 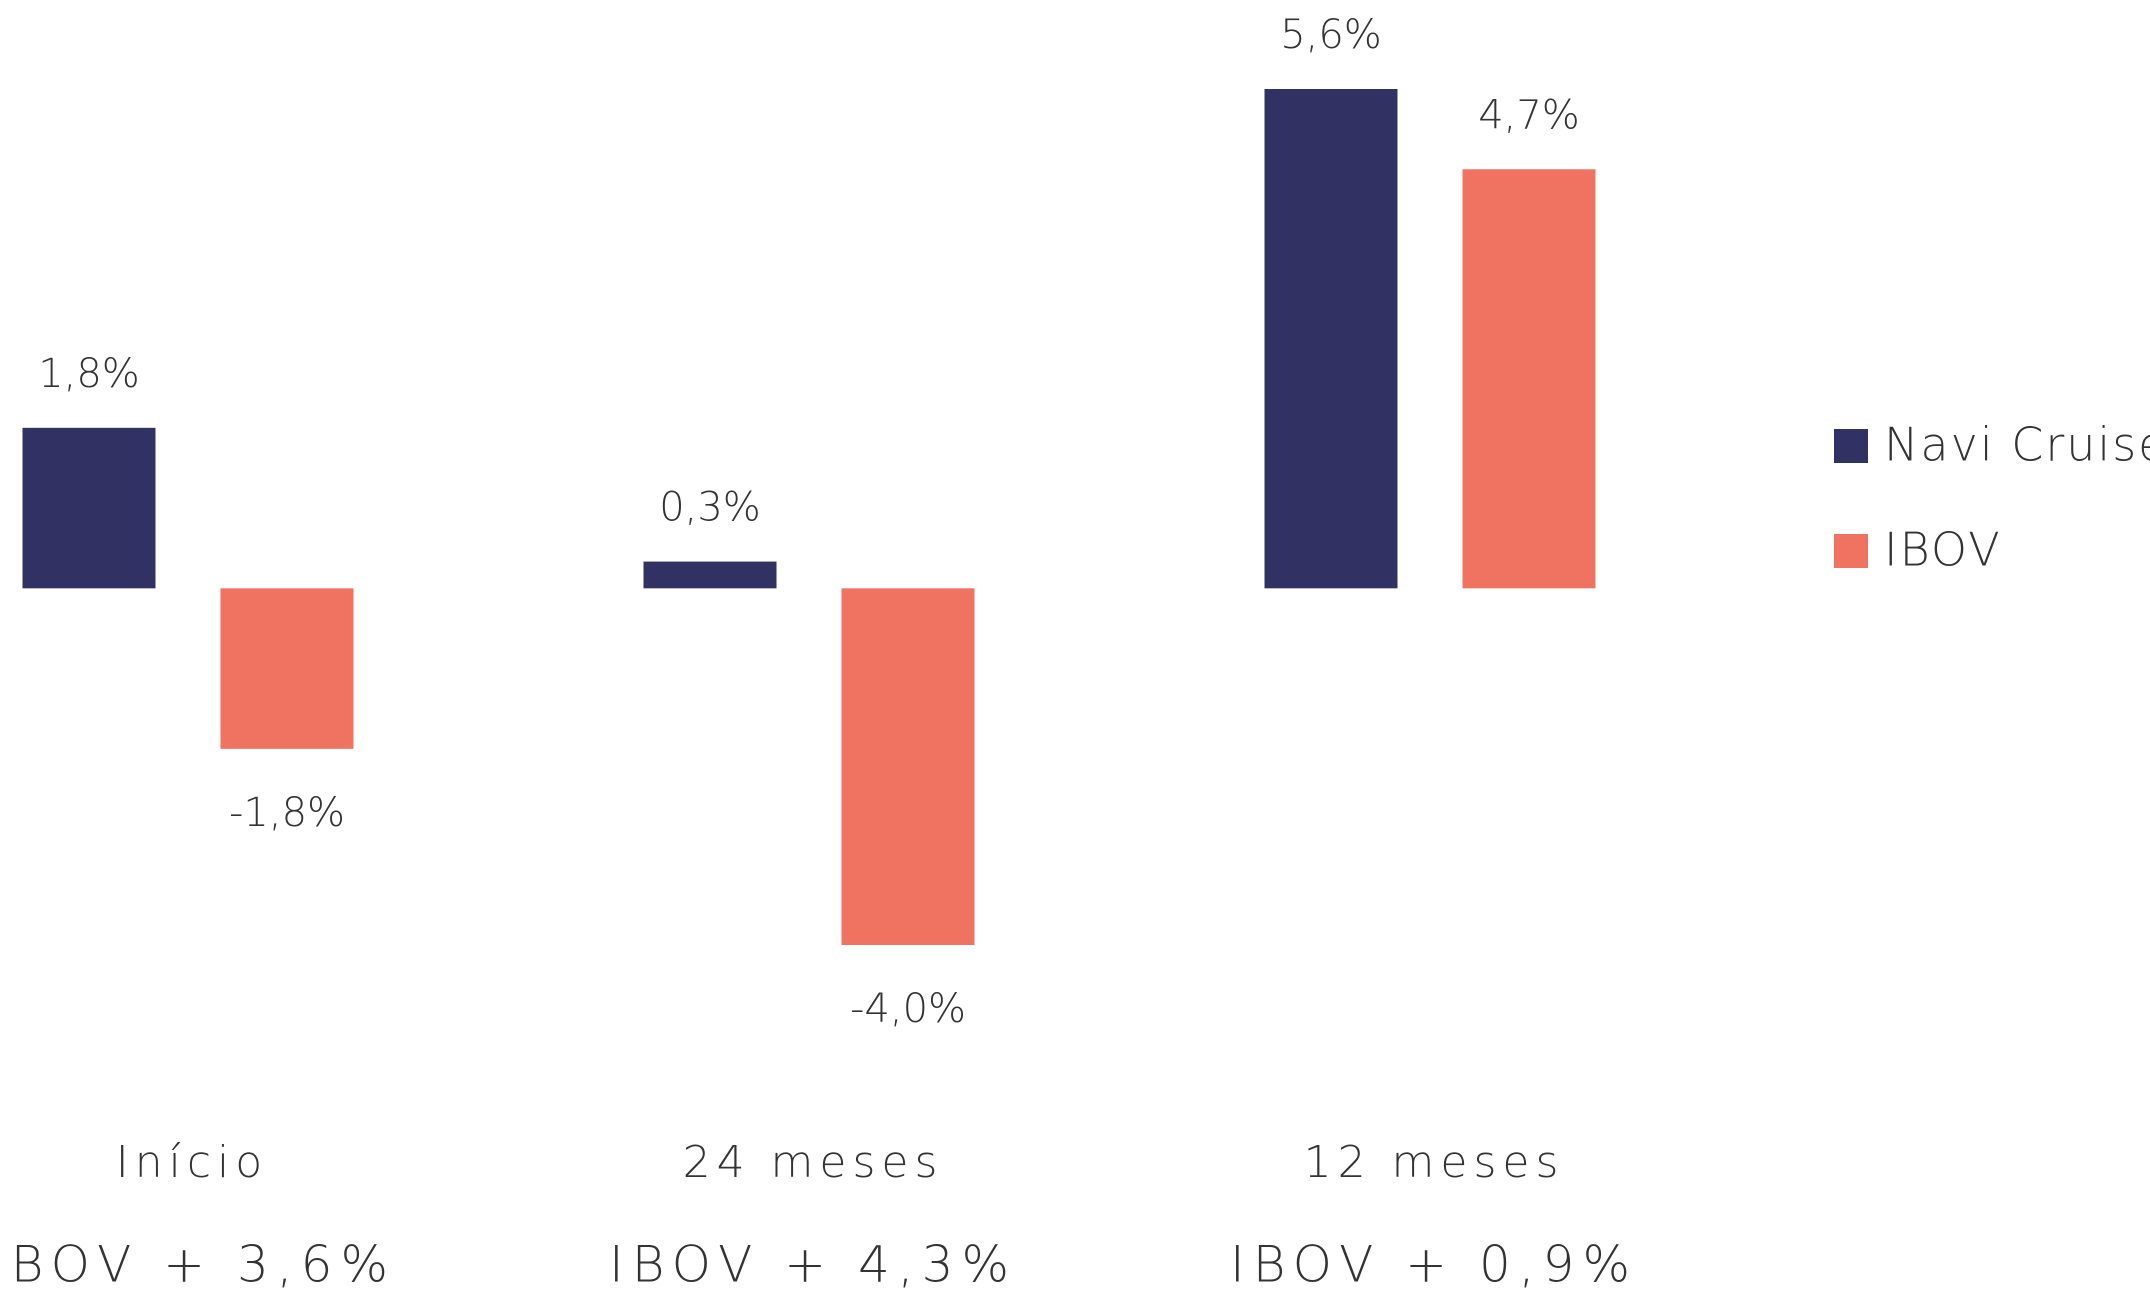 I want to click on annotation: IBOV + 3,6%, so click(x=198, y=1265).